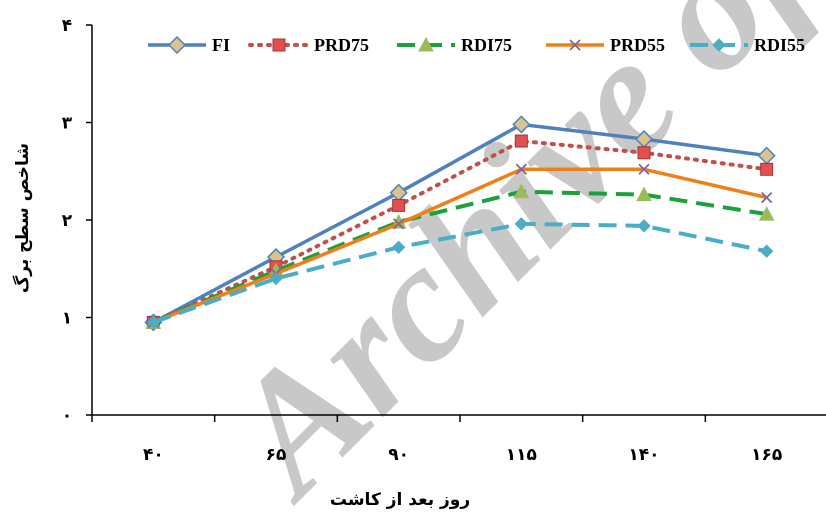 The image size is (826, 512). What do you see at coordinates (276, 455) in the screenshot?
I see `x-tick-label: ۶۵` at bounding box center [276, 455].